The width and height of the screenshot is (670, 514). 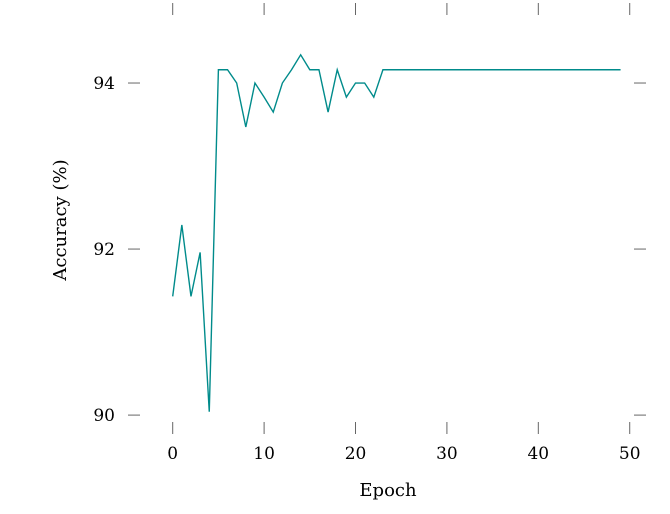 What do you see at coordinates (104, 416) in the screenshot?
I see `y-tick-label-90: 90` at bounding box center [104, 416].